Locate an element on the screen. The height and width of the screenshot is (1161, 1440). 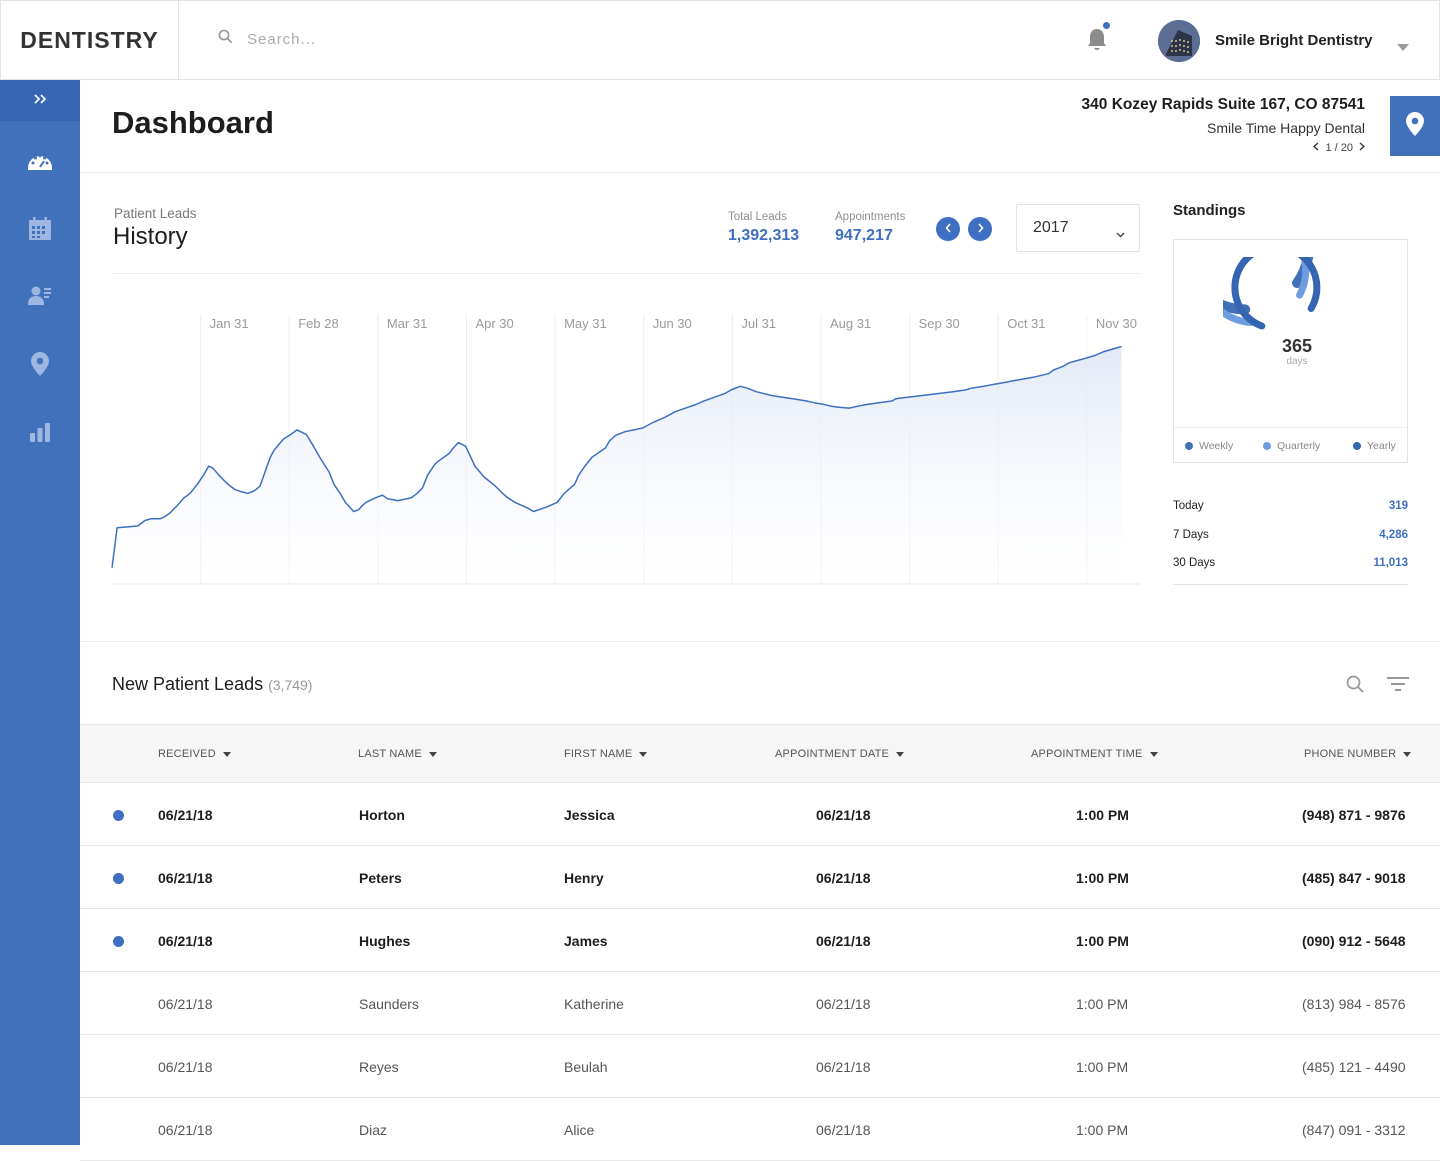
bar-chart-icon is located at coordinates (40, 434).